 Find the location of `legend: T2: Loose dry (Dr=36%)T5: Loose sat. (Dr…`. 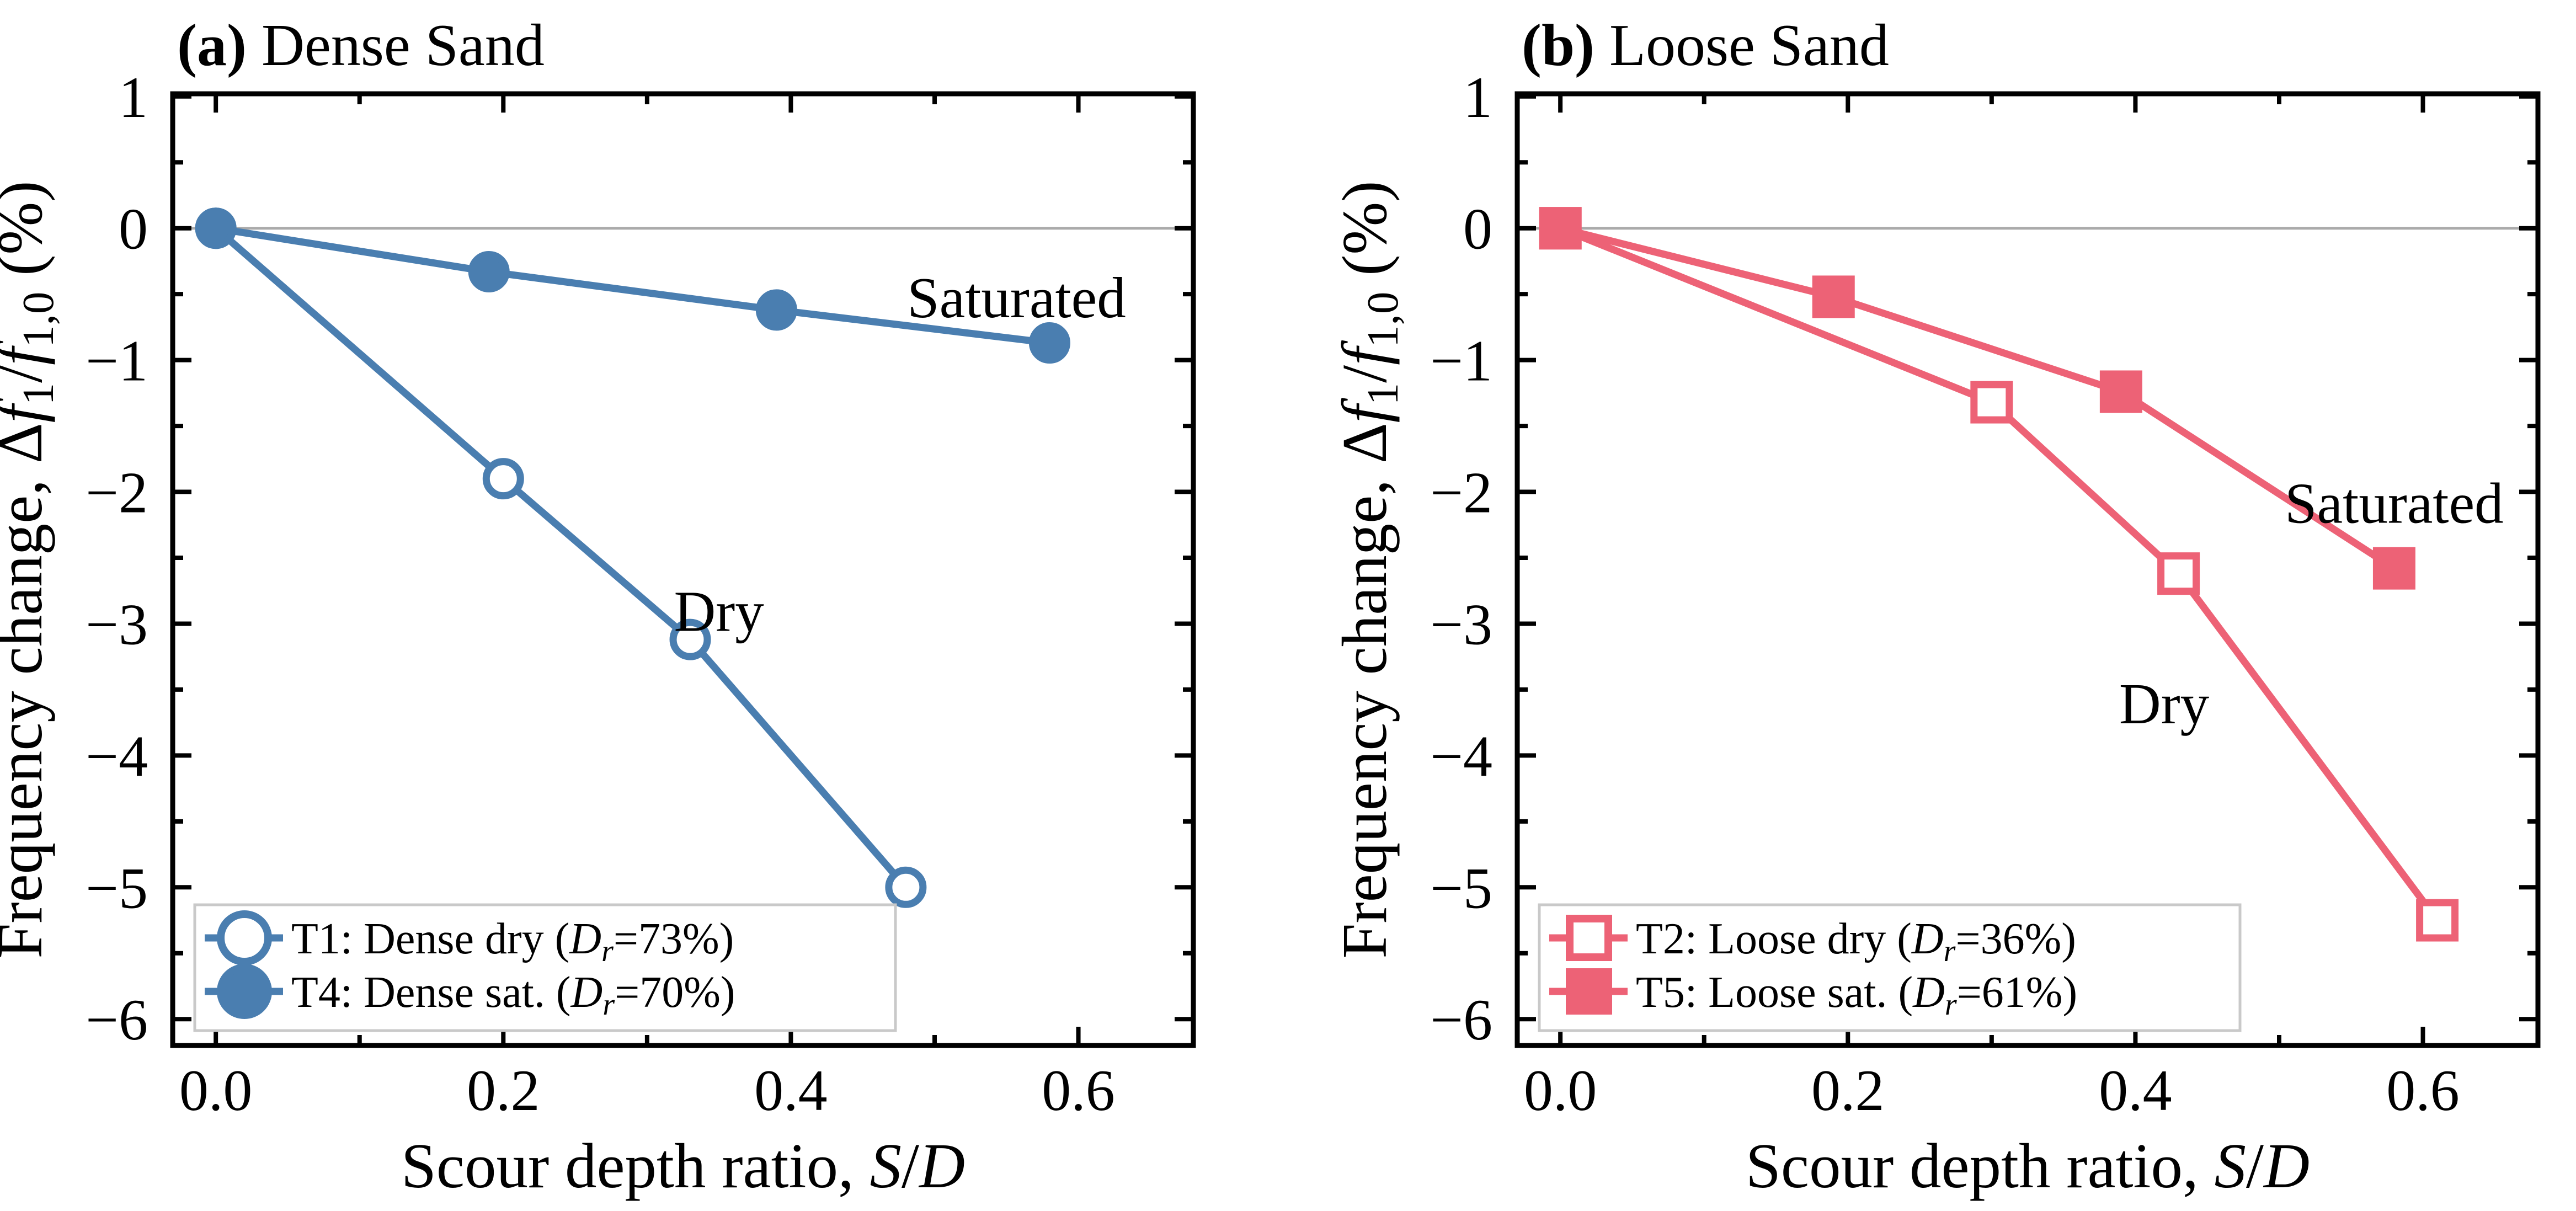

legend: T2: Loose dry (Dr=36%)T5: Loose sat. (Dr… is located at coordinates (1890, 967).